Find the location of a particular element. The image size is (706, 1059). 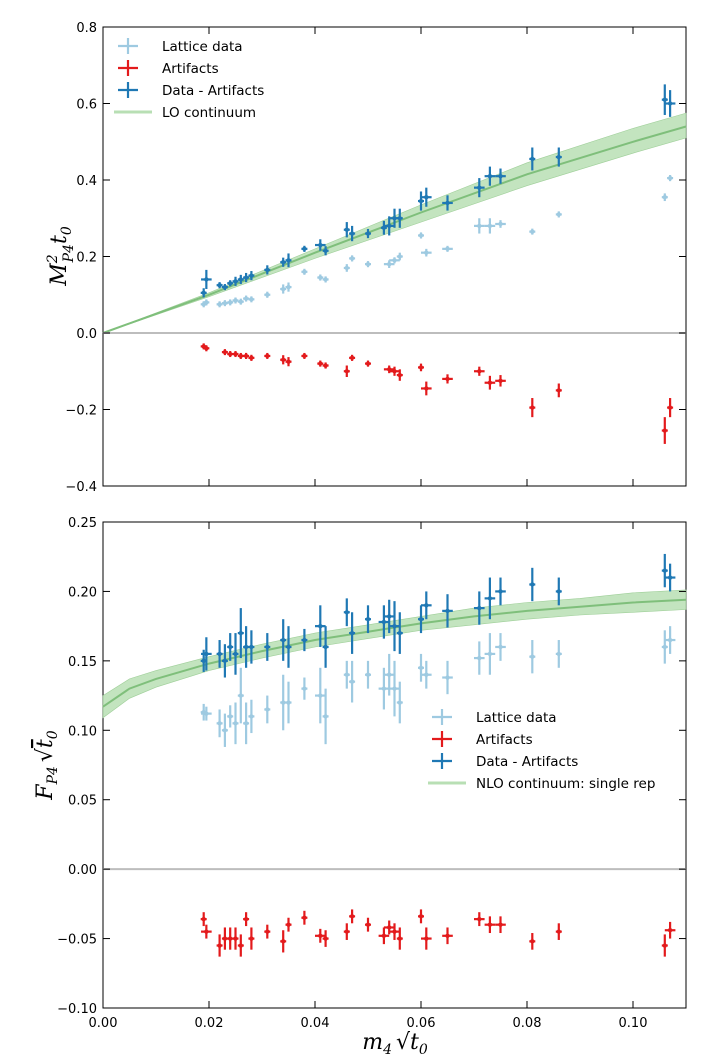

y-tick-label: 0.6 is located at coordinates (86, 105).